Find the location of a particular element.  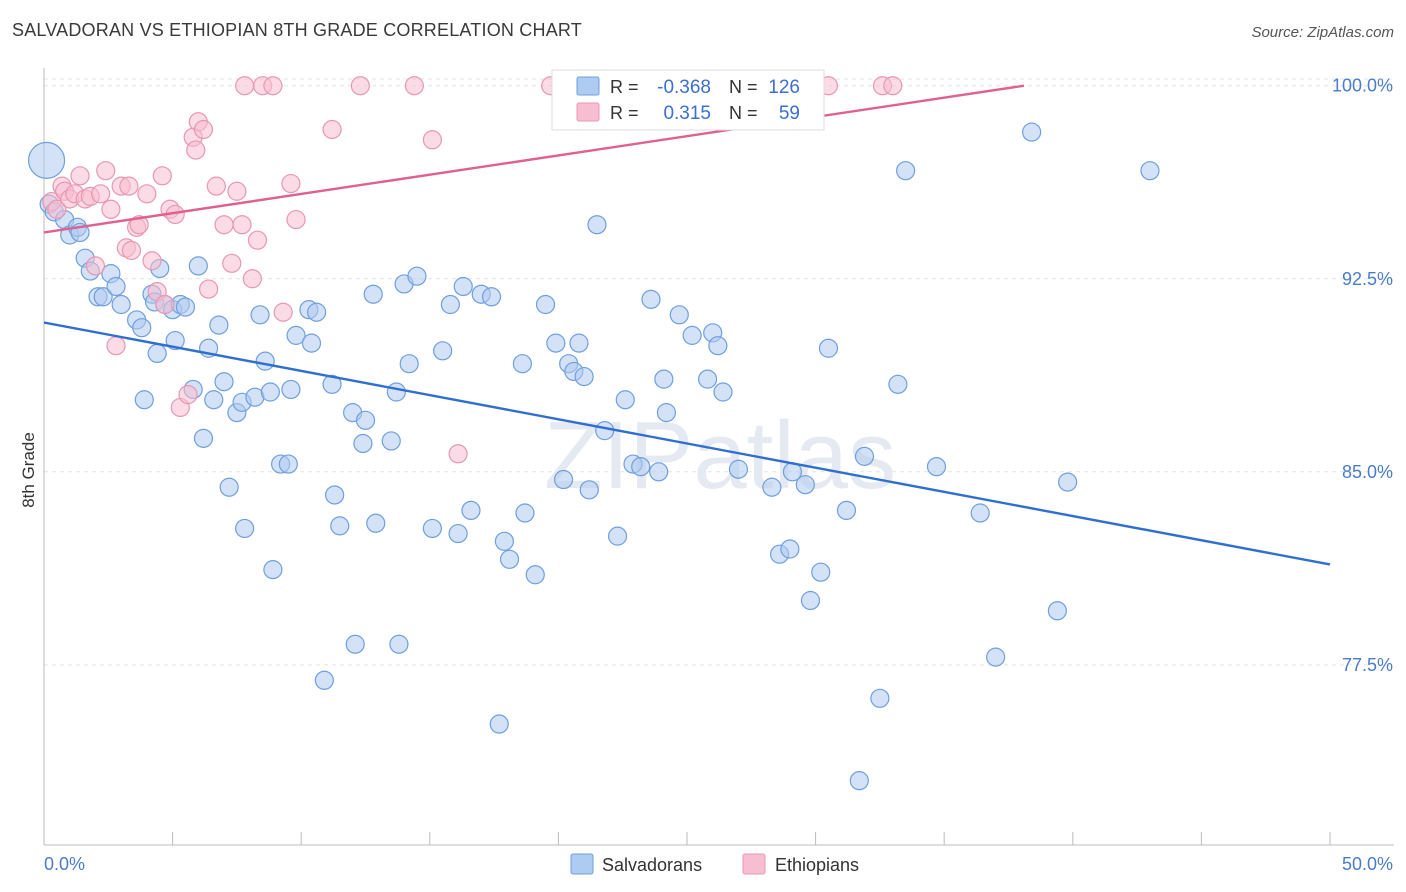

legend-n-value-ethiopians: 59 is located at coordinates (789, 113).